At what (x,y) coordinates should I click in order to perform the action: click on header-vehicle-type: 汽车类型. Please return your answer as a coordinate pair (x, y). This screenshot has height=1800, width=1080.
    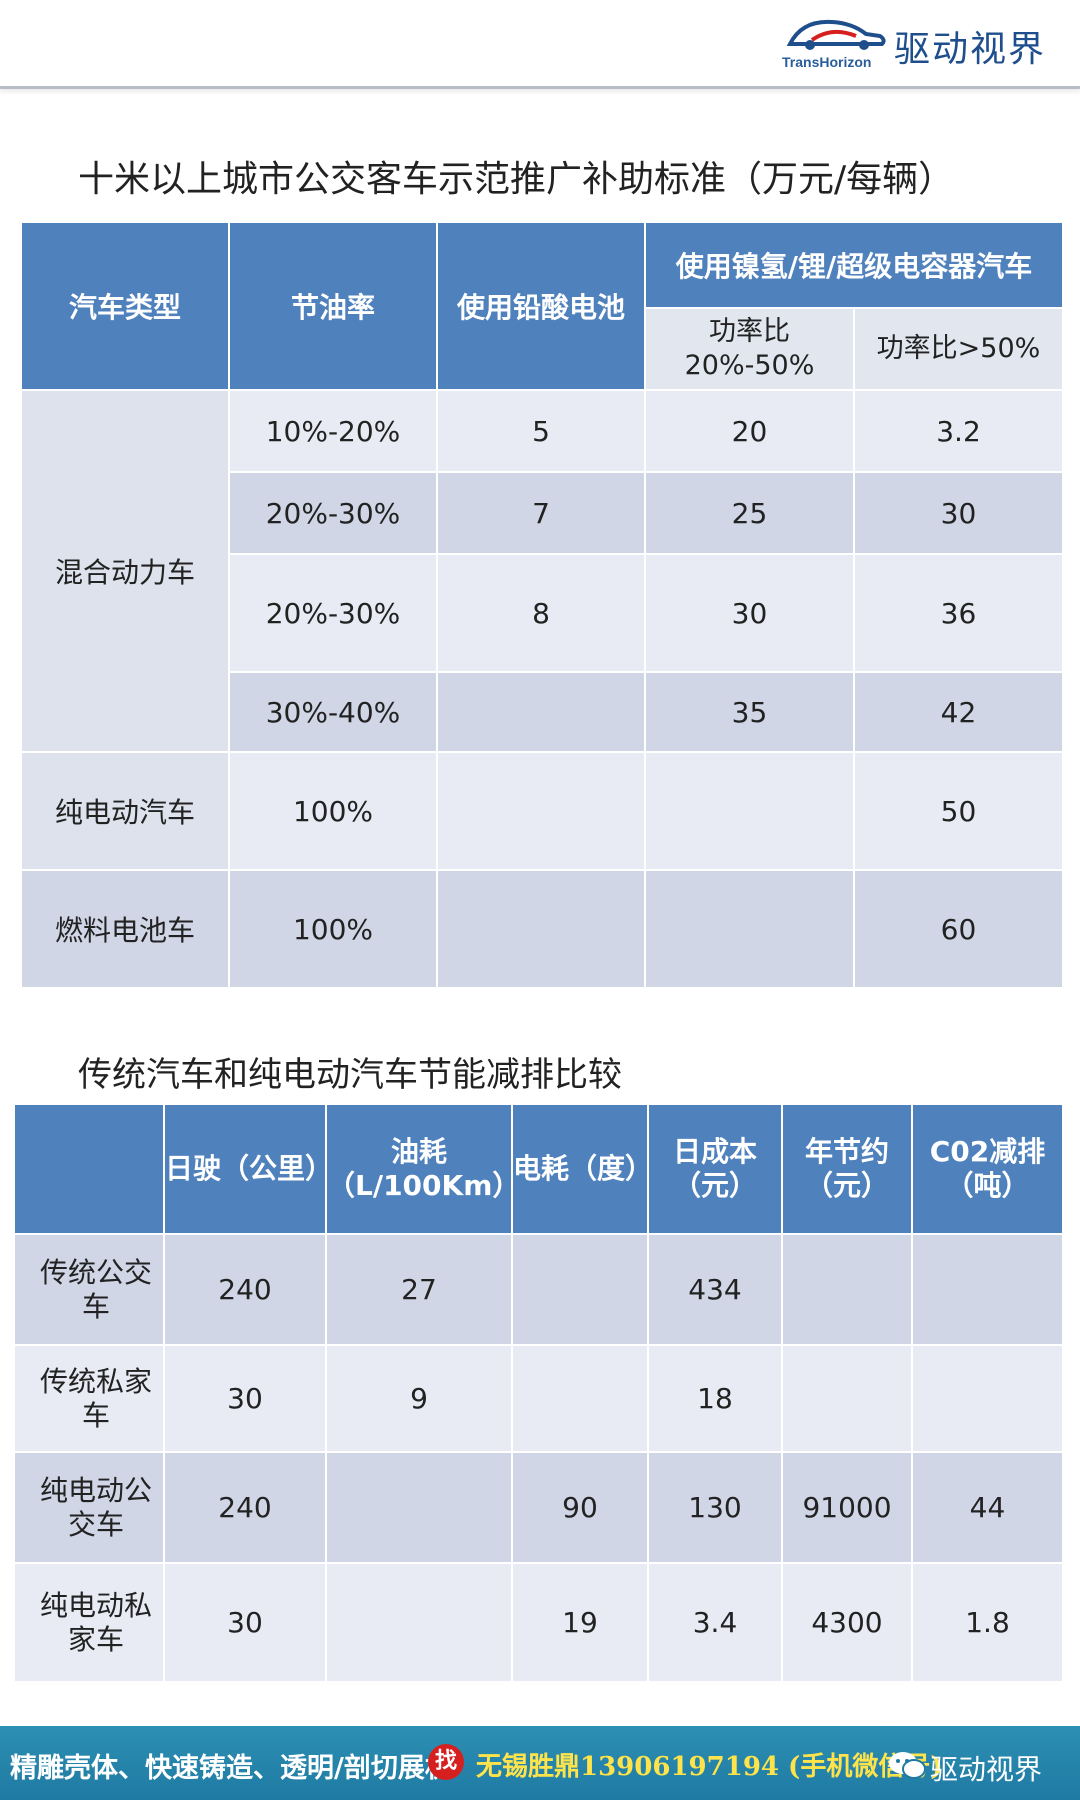
    Looking at the image, I should click on (125, 306).